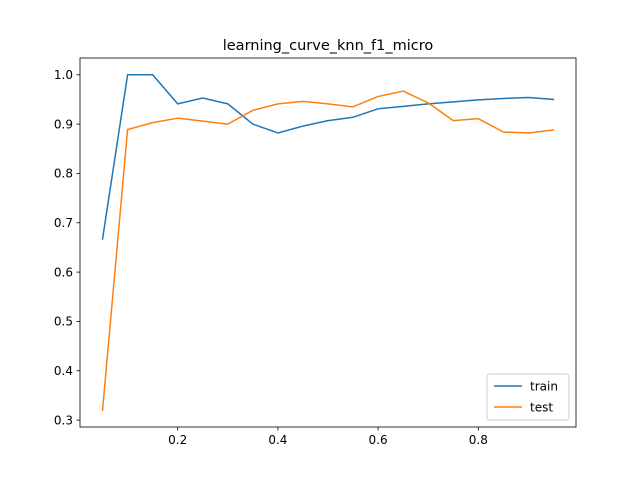 The width and height of the screenshot is (640, 480). What do you see at coordinates (63, 174) in the screenshot?
I see `y-tick-label: 0.8` at bounding box center [63, 174].